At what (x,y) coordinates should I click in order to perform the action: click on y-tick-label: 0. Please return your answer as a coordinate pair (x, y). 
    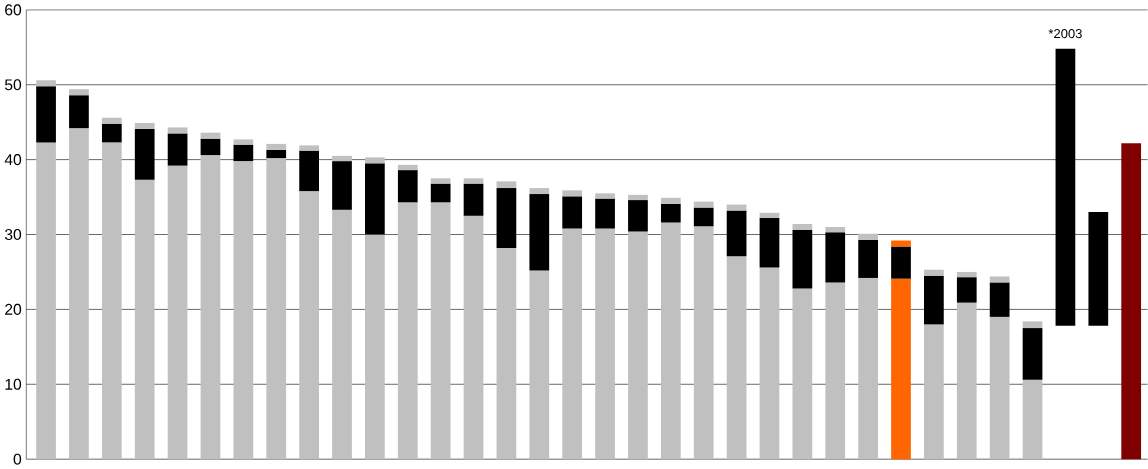
    Looking at the image, I should click on (17, 459).